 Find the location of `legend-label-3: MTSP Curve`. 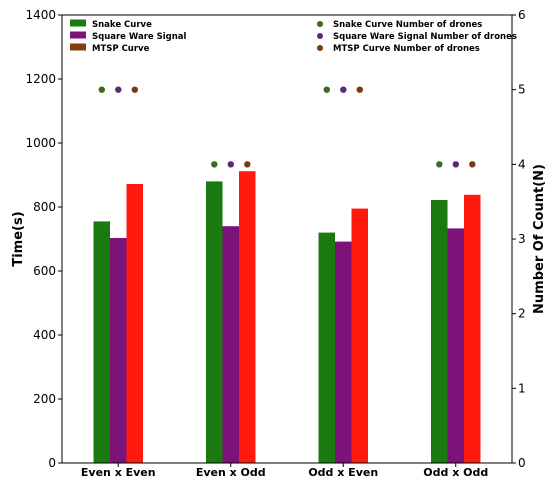

legend-label-3: MTSP Curve is located at coordinates (121, 49).